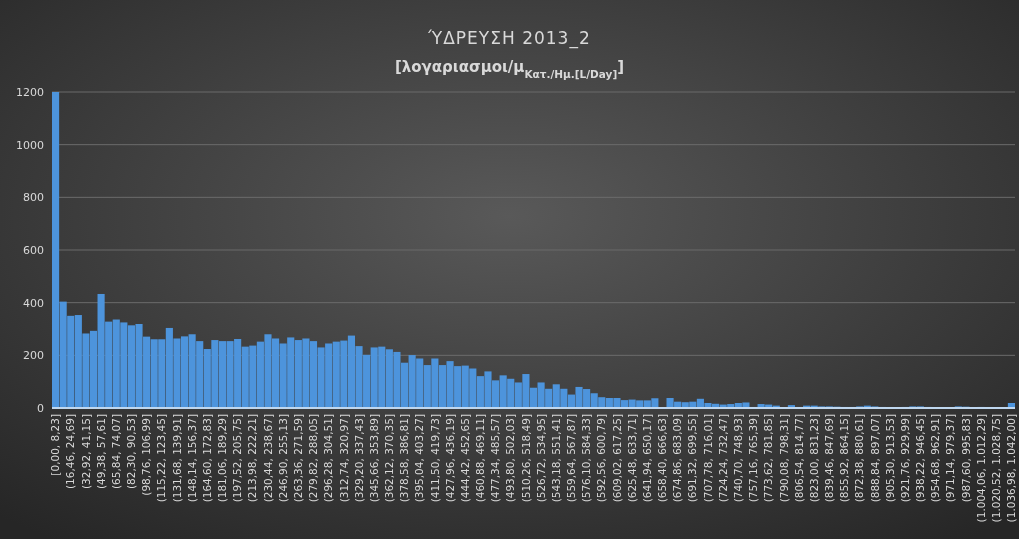 The width and height of the screenshot is (1019, 539). Describe the element at coordinates (540, 458) in the screenshot. I see `x-tick-label: (526,72, 534,95]` at that location.